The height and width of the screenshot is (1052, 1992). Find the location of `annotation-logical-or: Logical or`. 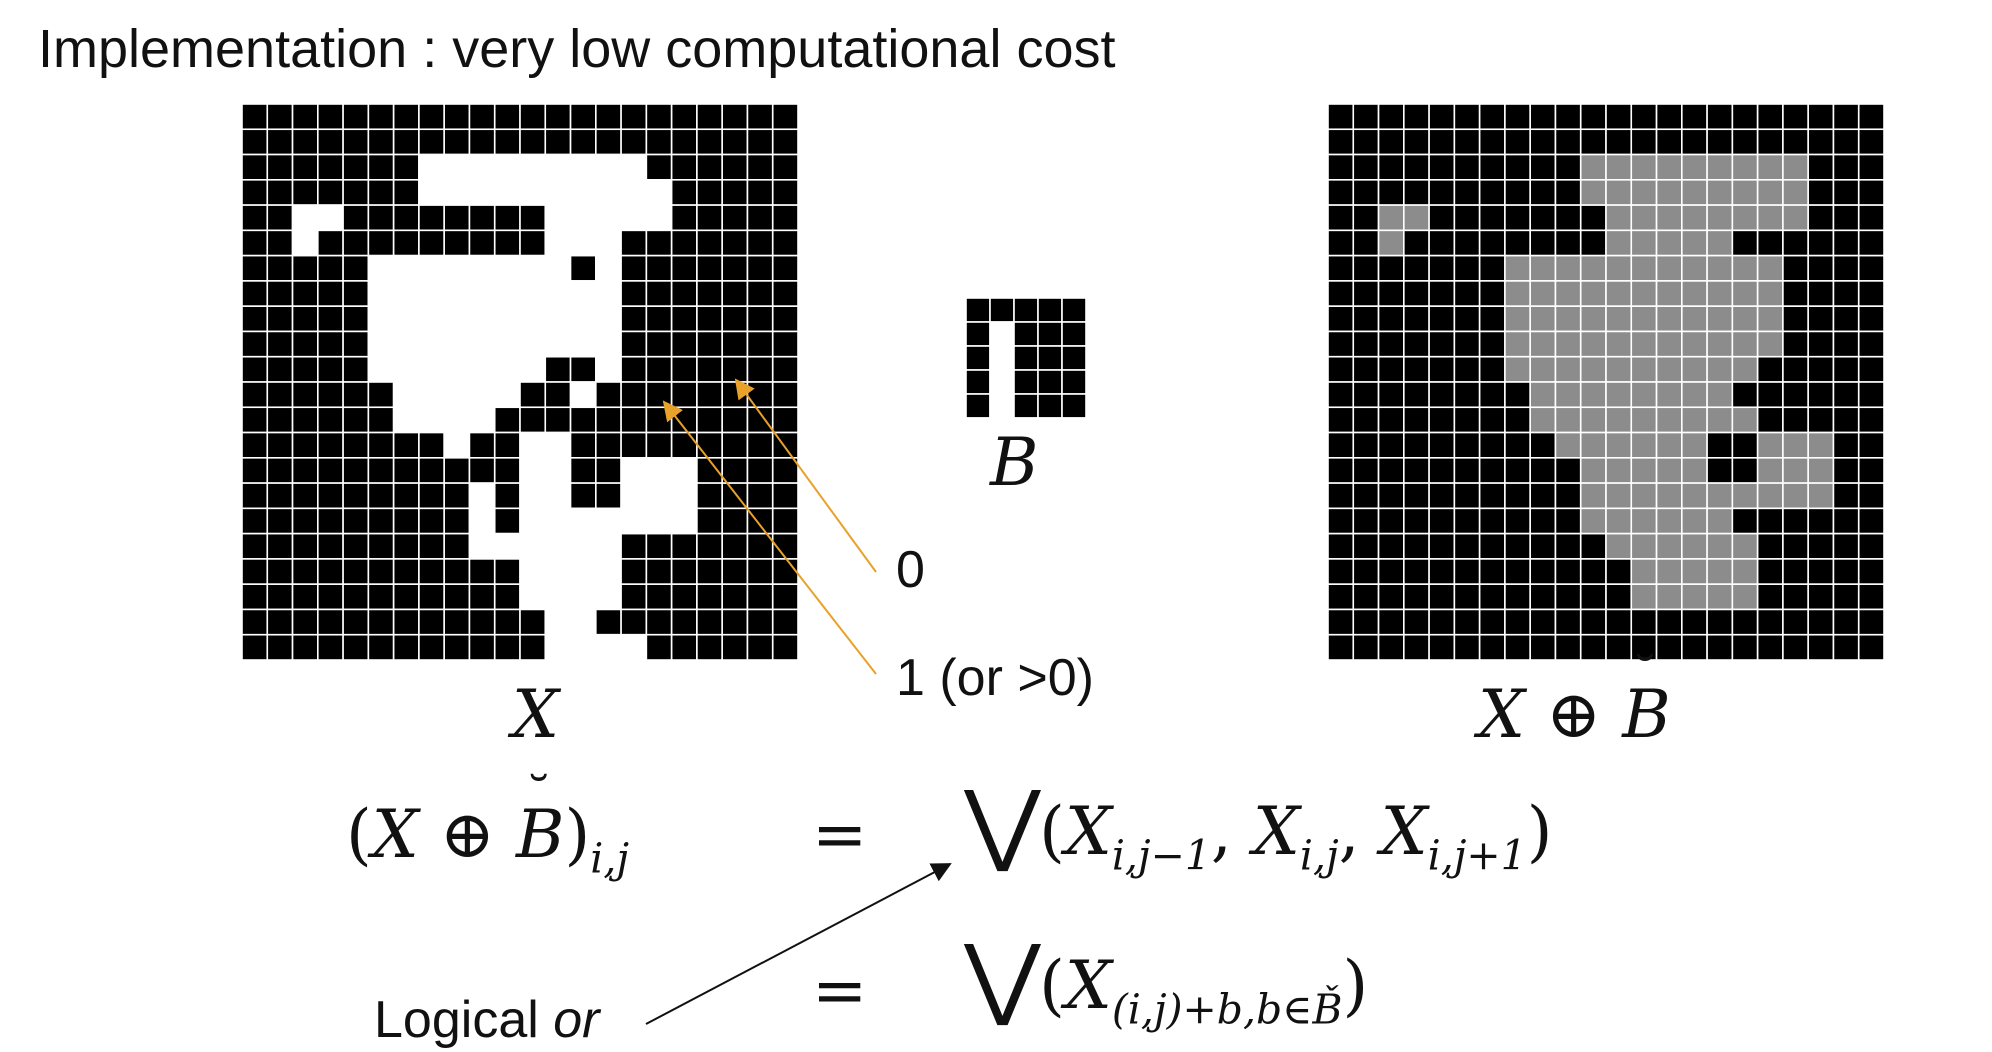

annotation-logical-or: Logical or is located at coordinates (486, 1020).